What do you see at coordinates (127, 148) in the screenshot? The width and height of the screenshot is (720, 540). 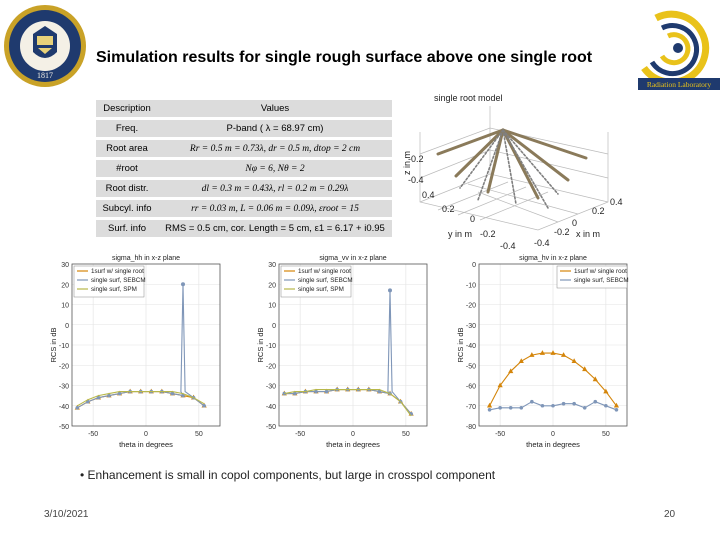 I see `row-label: Root area` at bounding box center [127, 148].